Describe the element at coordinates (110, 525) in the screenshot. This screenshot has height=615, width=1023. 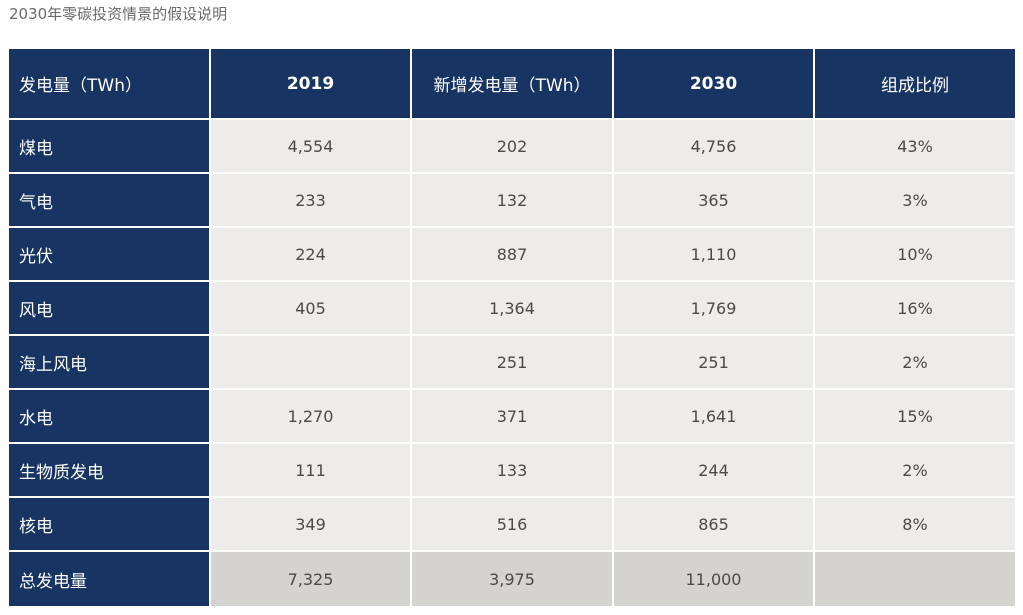
I see `row-label: 核电` at that location.